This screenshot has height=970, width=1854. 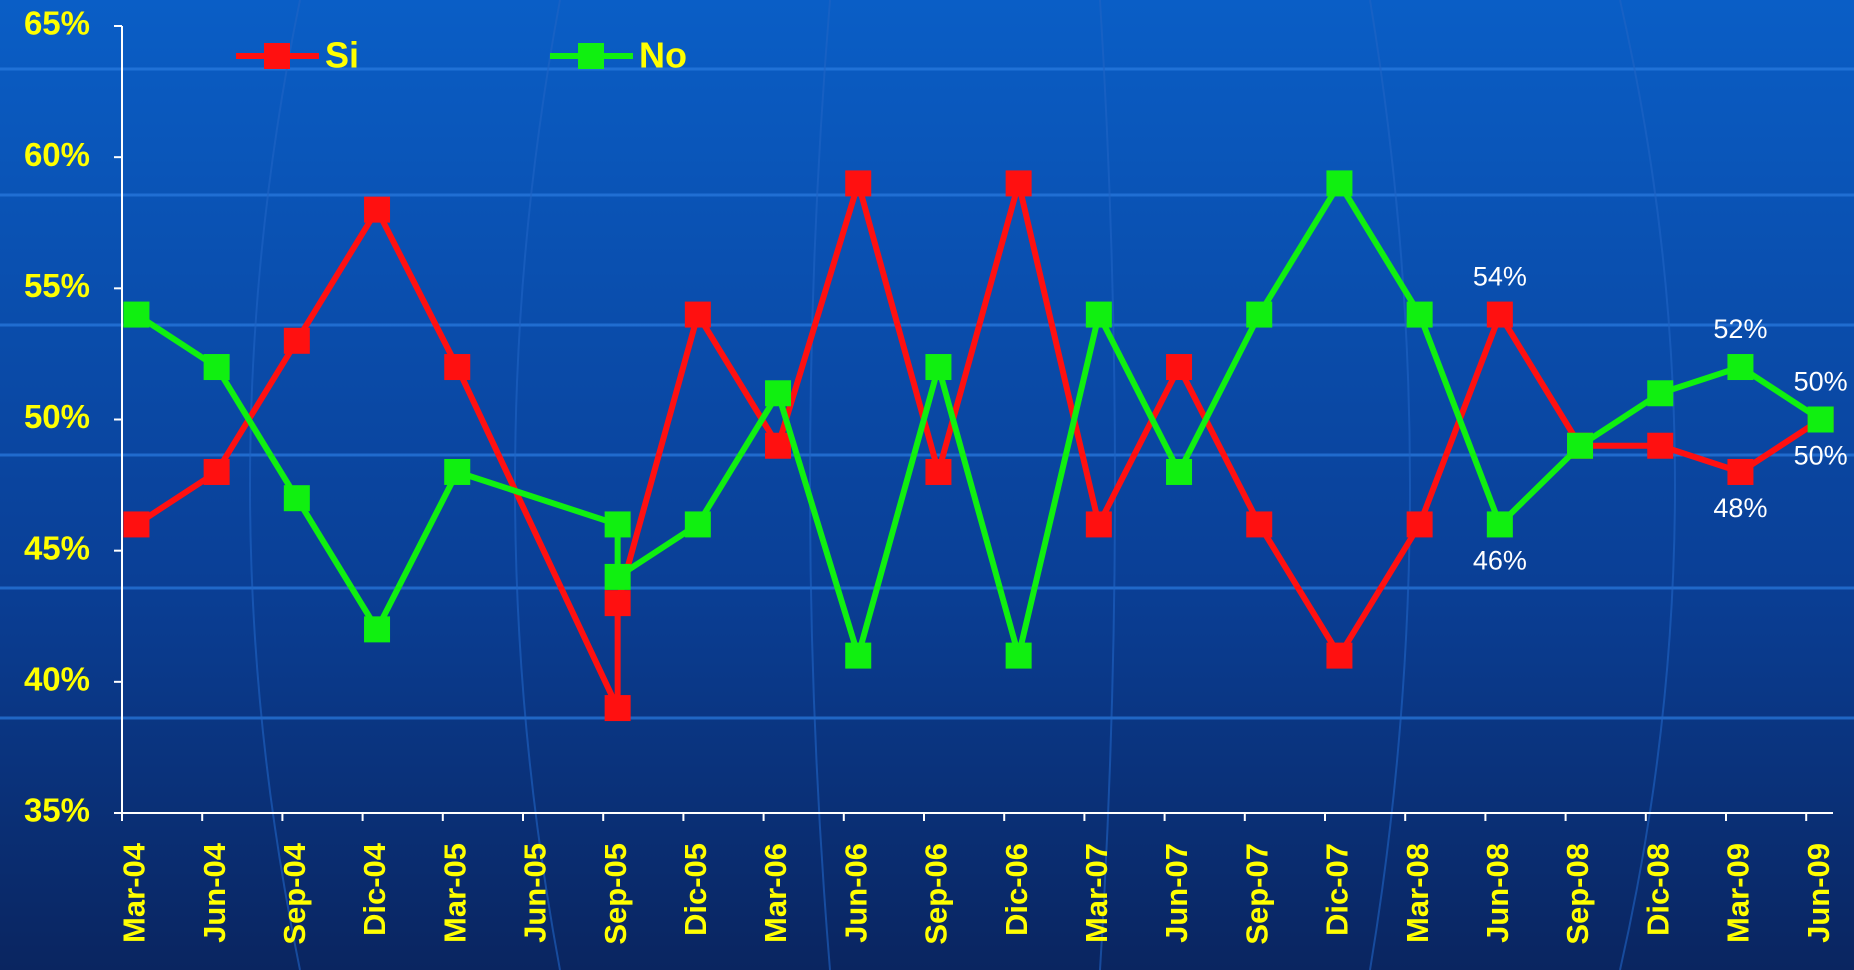 I want to click on x-tick-label: Sep-04, so click(x=294, y=893).